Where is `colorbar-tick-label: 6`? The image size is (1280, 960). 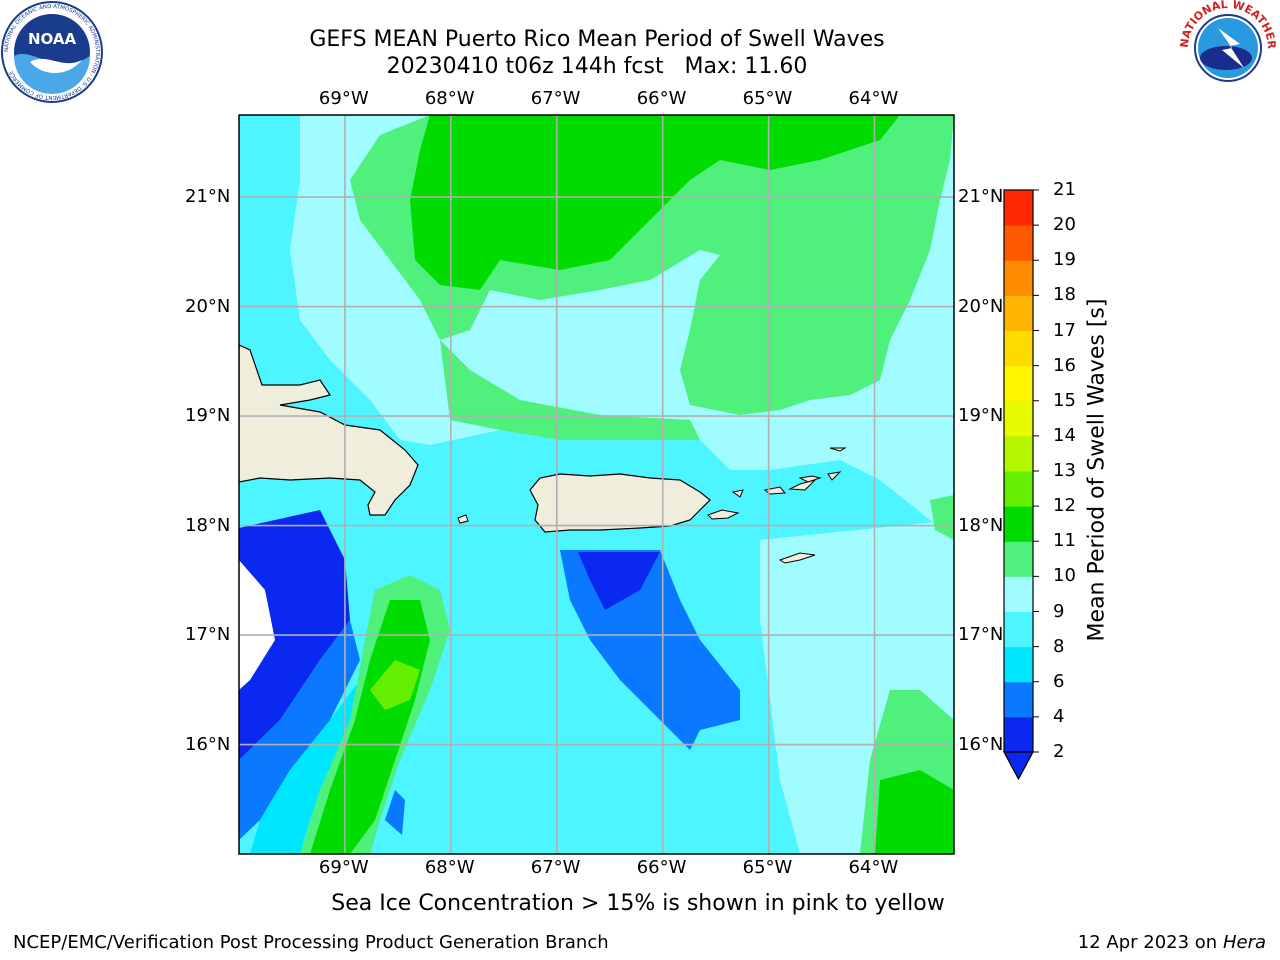 colorbar-tick-label: 6 is located at coordinates (1059, 681).